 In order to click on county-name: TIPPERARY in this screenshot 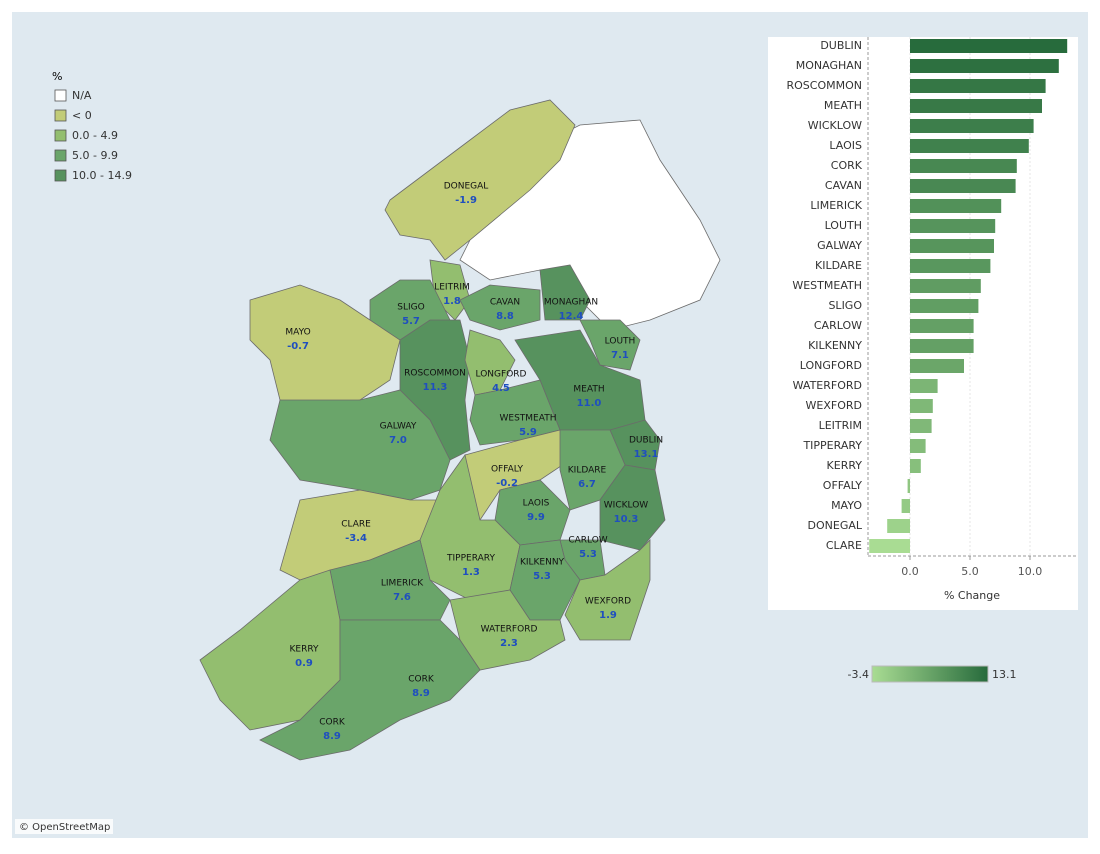, I will do `click(470, 559)`.